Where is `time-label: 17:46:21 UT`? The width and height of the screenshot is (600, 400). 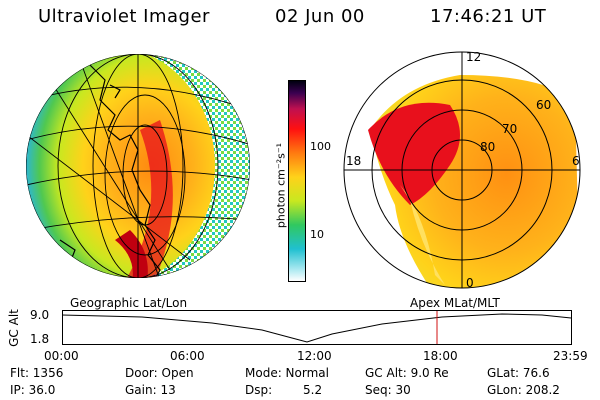 time-label: 17:46:21 UT is located at coordinates (488, 16).